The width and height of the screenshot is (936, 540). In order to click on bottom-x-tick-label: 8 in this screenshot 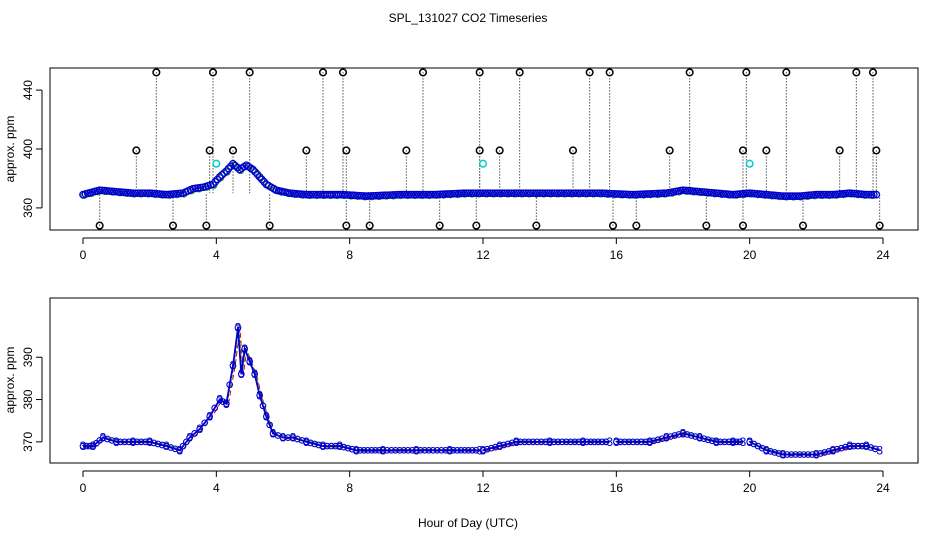, I will do `click(349, 488)`.